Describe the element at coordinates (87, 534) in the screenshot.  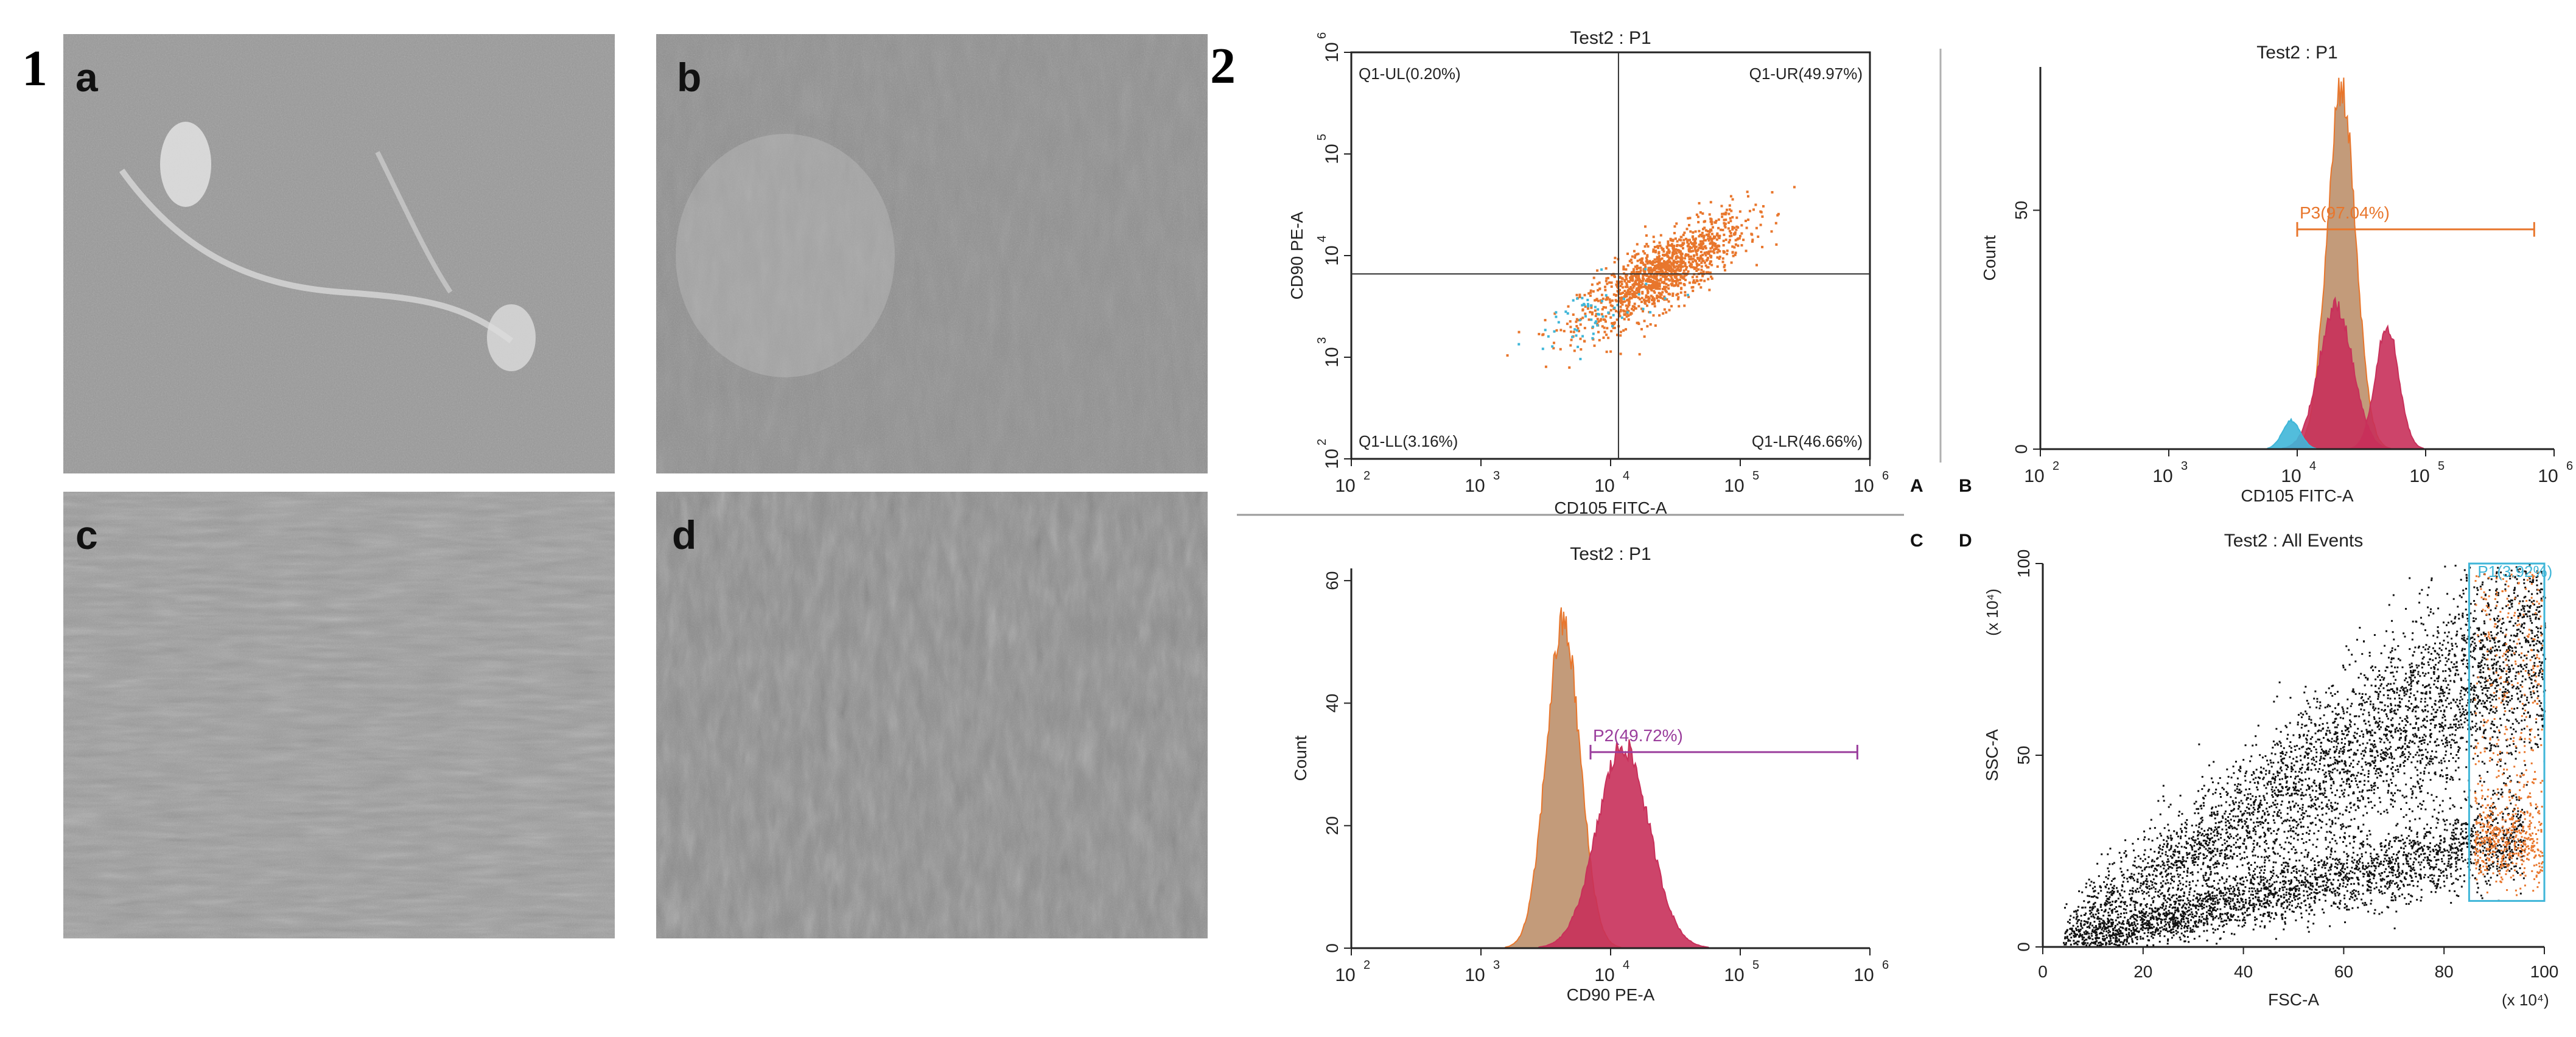
I see `photo-label-c: c` at that location.